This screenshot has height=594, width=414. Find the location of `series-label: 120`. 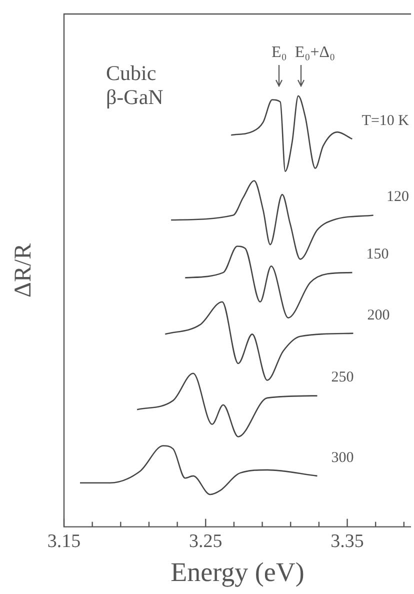

series-label: 120 is located at coordinates (397, 197).